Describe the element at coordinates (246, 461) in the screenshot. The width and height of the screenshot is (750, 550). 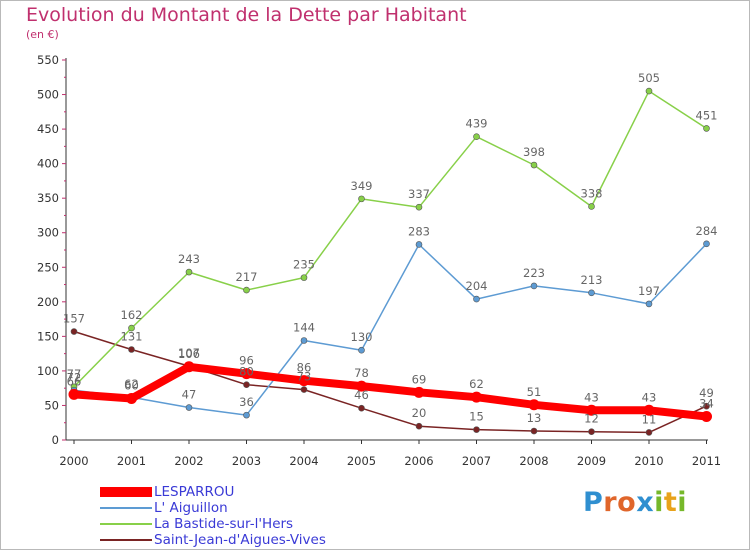
I see `x-tick-label: 2003` at that location.